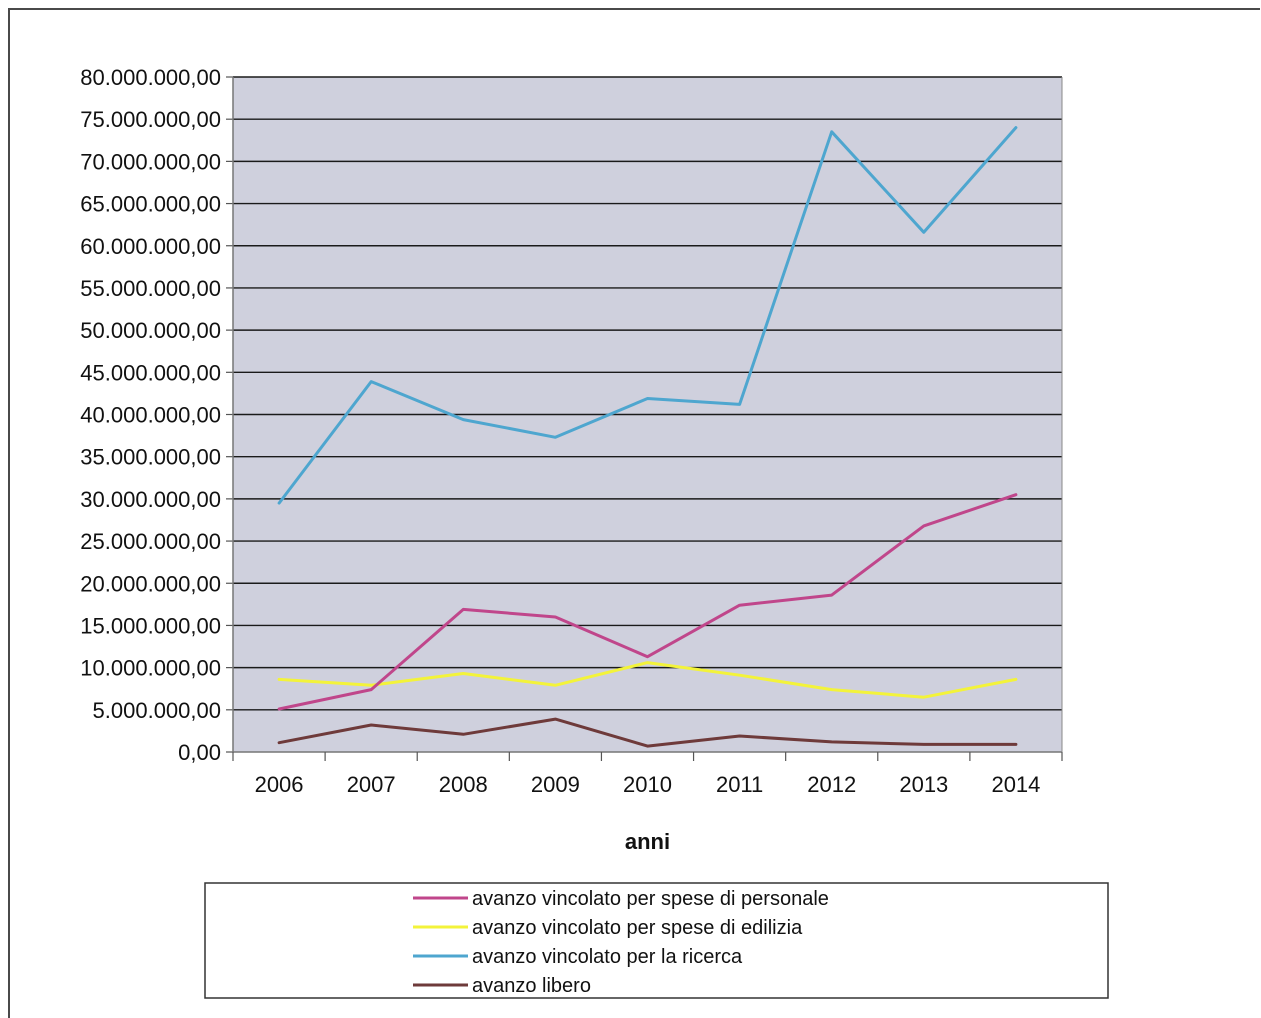 This screenshot has height=1018, width=1261. I want to click on x-axis-tick-labels: 2006 2007 2008 2009 2010 2011 2012 2013 2014, so click(648, 784).